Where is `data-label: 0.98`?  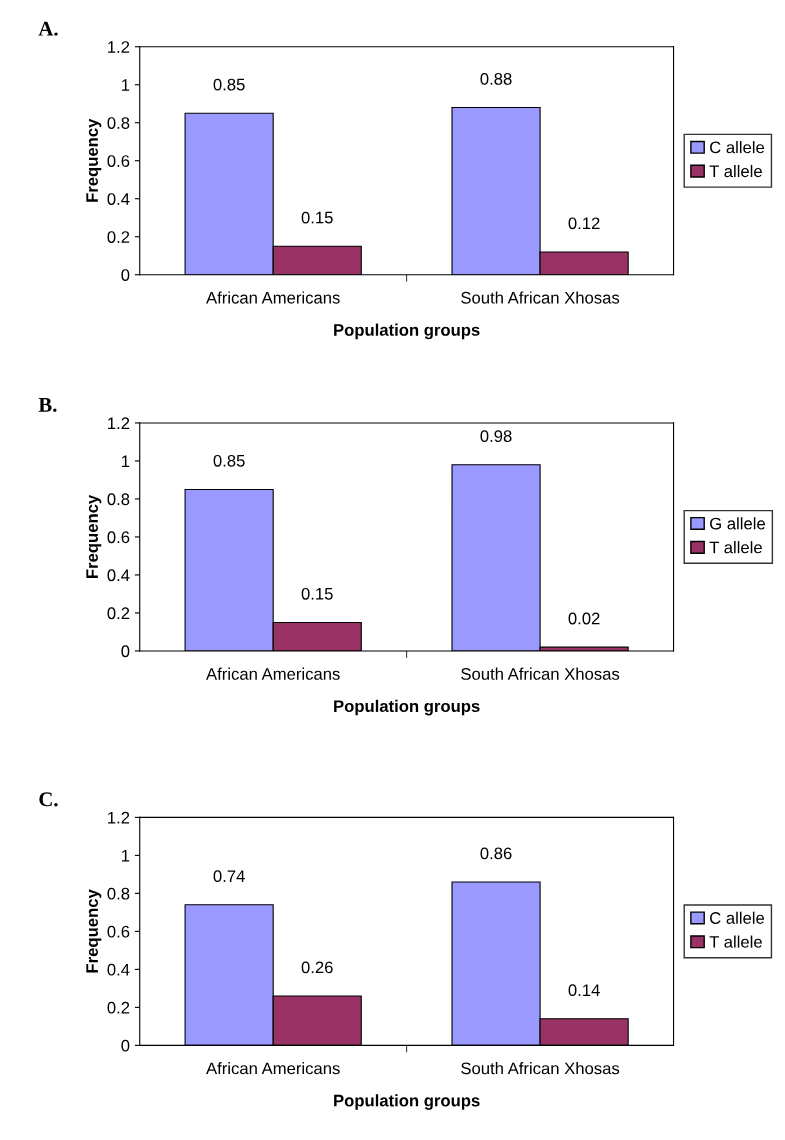 data-label: 0.98 is located at coordinates (496, 436).